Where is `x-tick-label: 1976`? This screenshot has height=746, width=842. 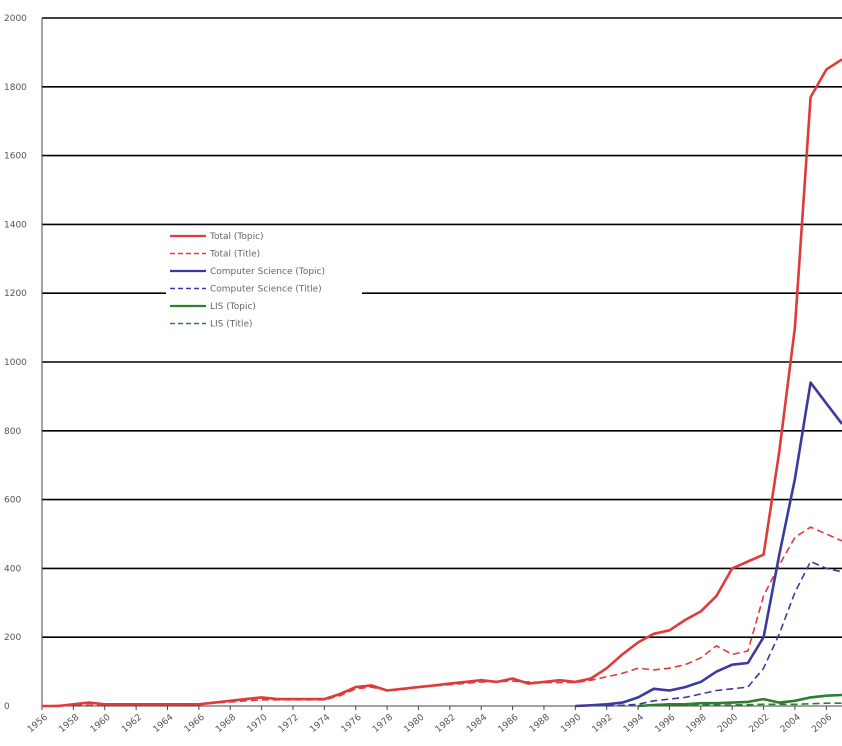 x-tick-label: 1976 is located at coordinates (352, 723).